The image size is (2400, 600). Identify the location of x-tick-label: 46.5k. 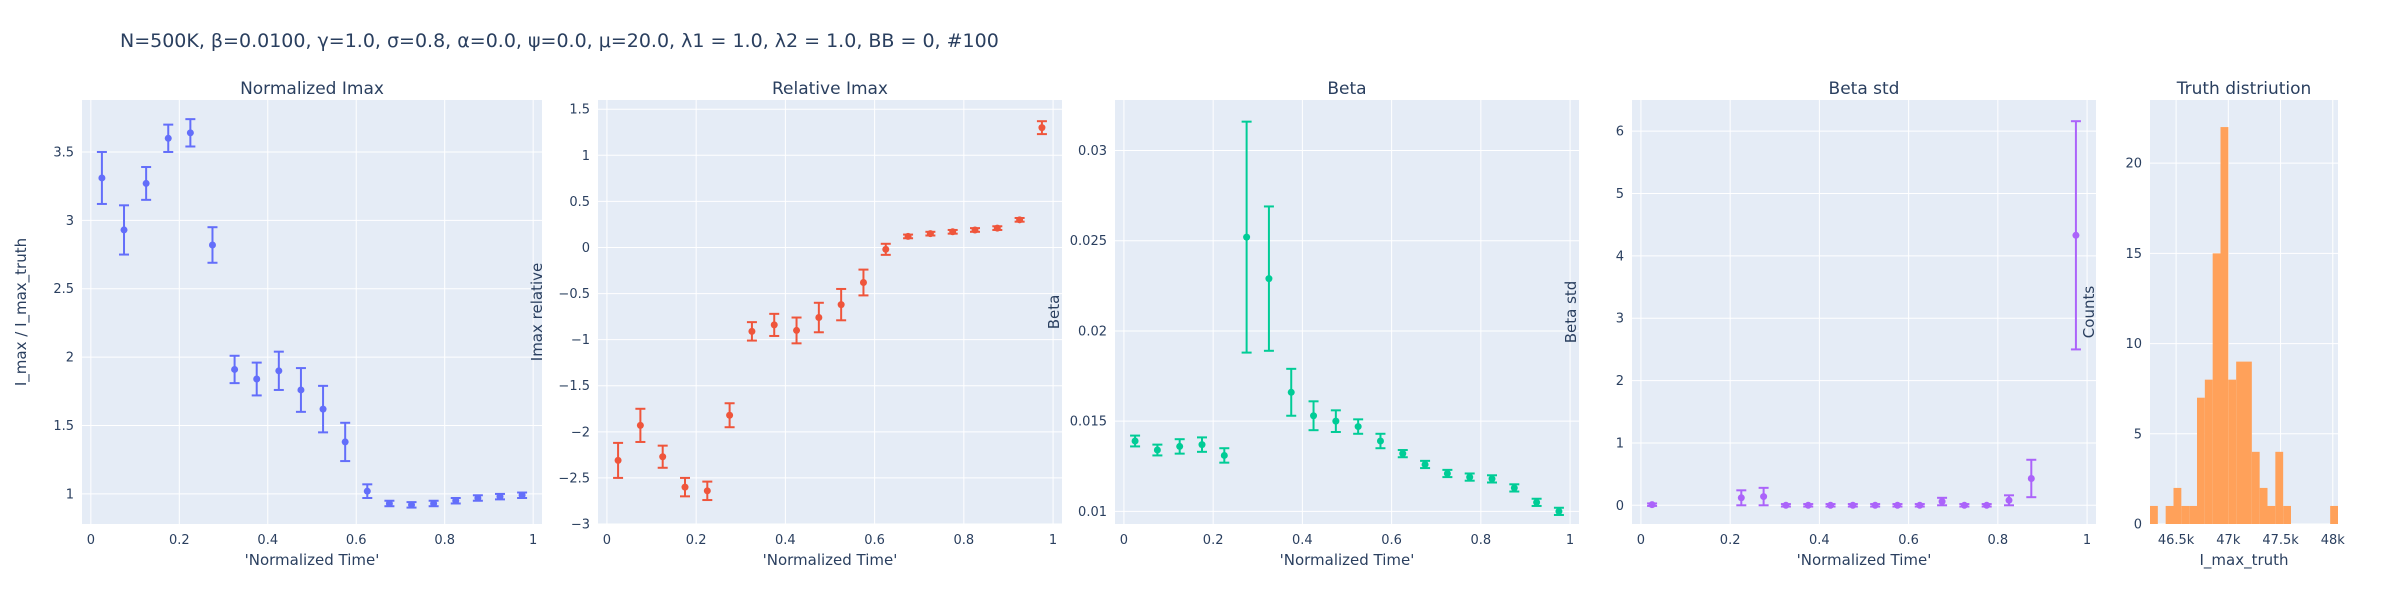
(2176, 540).